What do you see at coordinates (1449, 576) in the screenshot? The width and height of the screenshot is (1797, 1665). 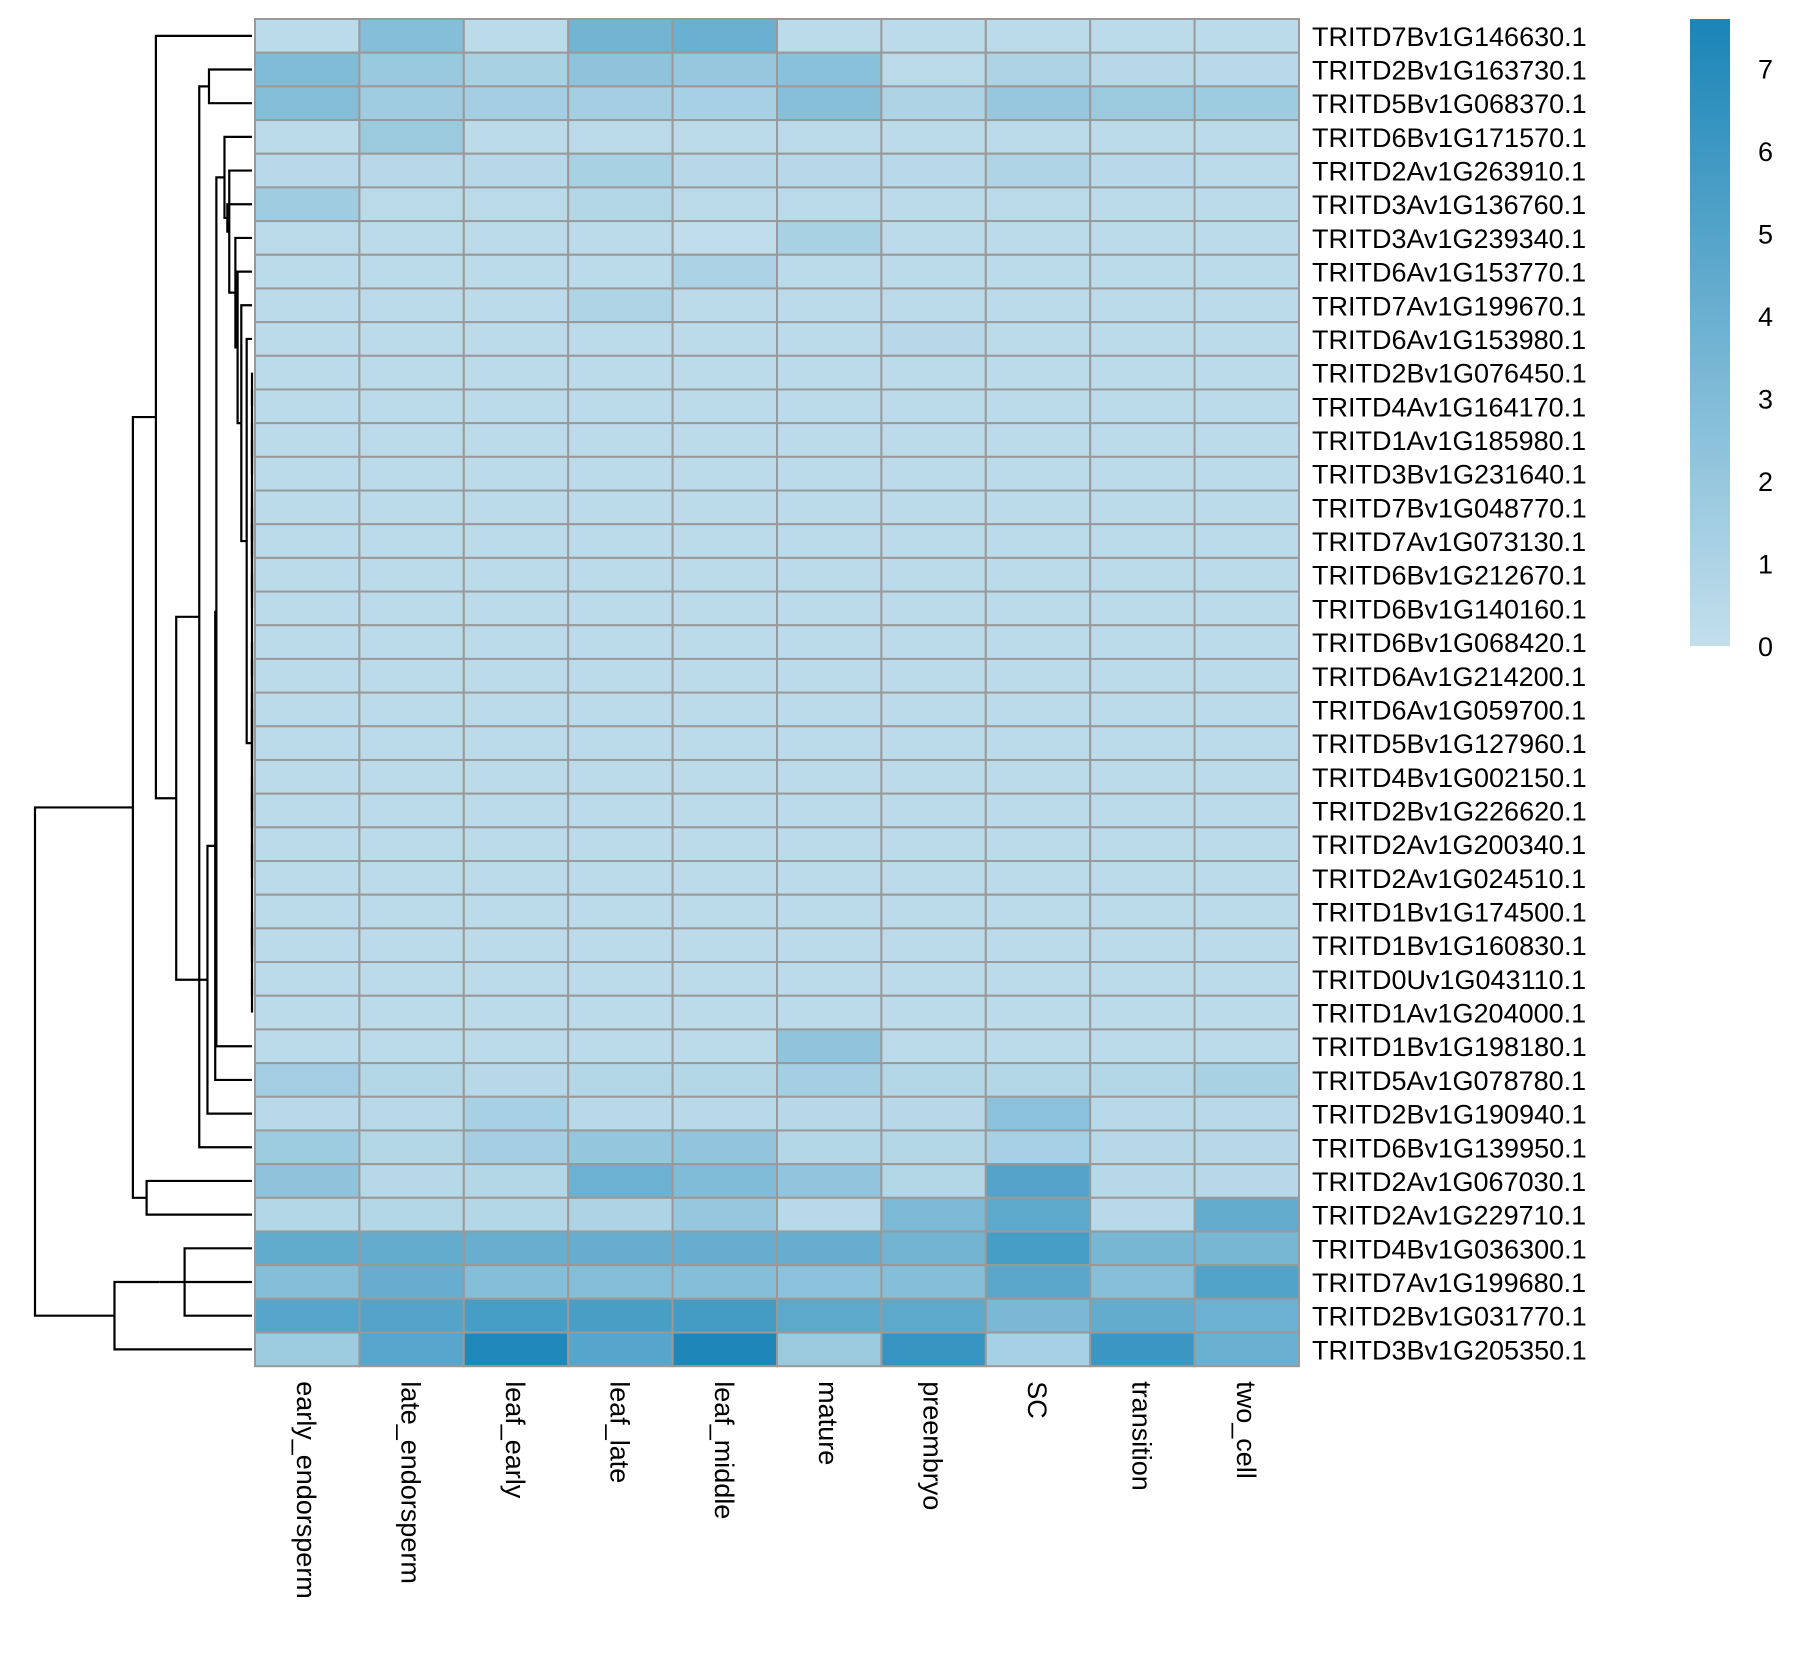 I see `row-label: TRITD6Bv1G212670.1` at bounding box center [1449, 576].